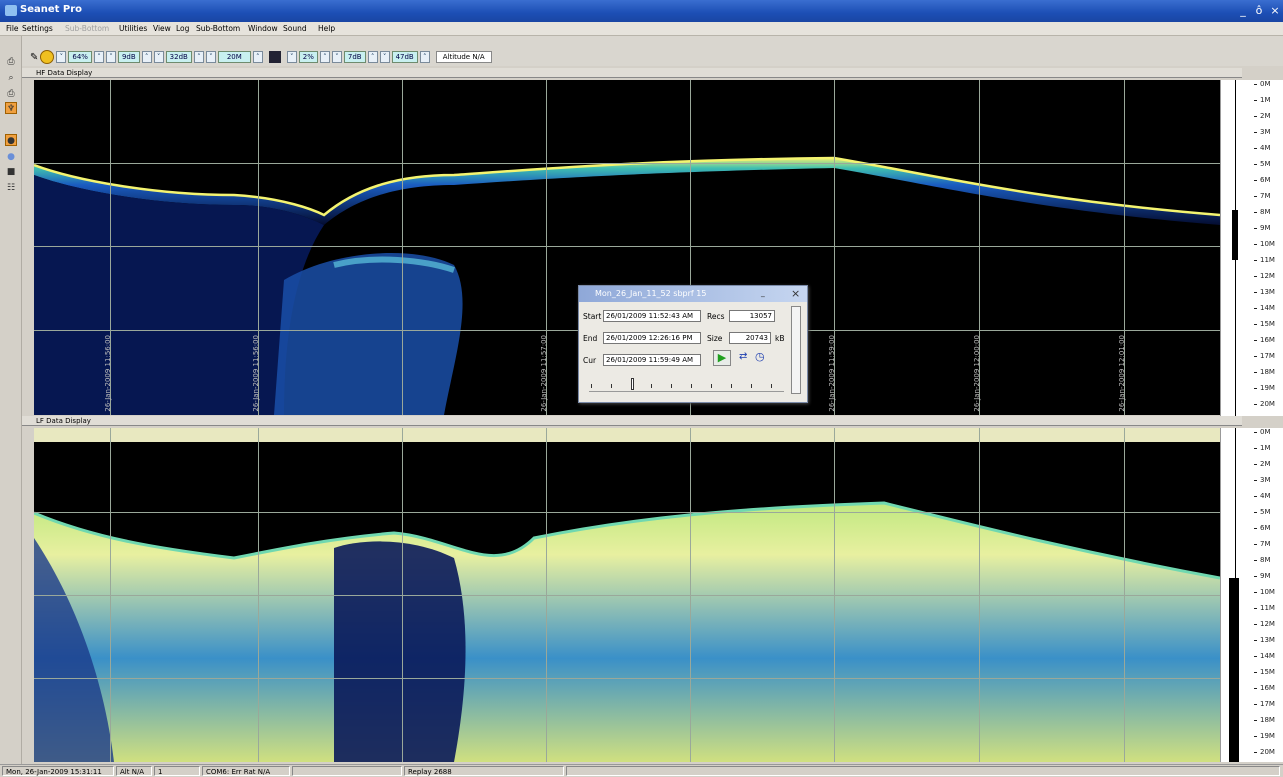 This screenshot has height=777, width=1283. I want to click on depth-tick-label: 17M, so click(1264, 356).